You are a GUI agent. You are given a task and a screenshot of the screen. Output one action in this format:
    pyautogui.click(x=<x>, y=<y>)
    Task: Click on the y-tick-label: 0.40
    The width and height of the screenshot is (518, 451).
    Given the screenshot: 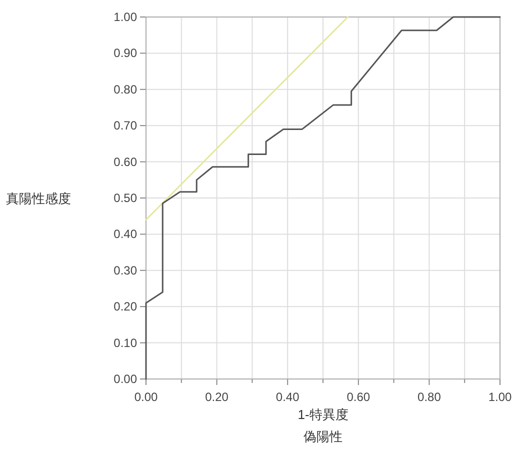 What is the action you would take?
    pyautogui.click(x=126, y=234)
    